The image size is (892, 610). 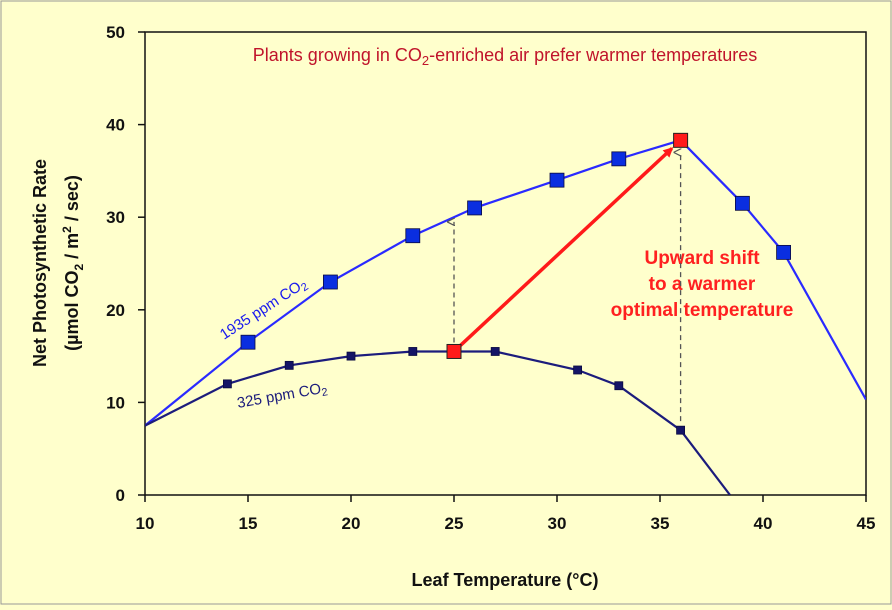 What do you see at coordinates (115, 310) in the screenshot?
I see `y-tick-label: 20` at bounding box center [115, 310].